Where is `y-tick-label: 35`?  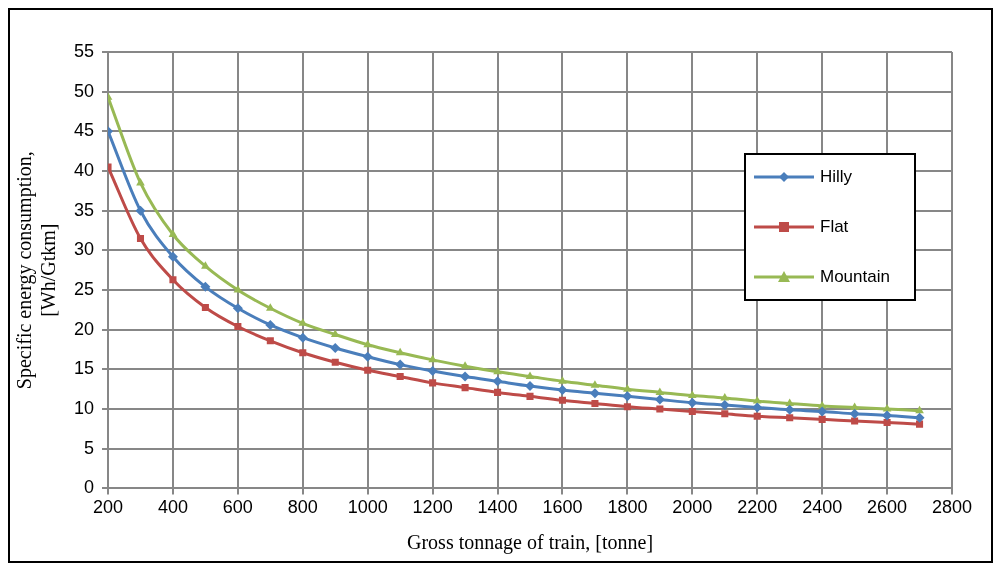 y-tick-label: 35 is located at coordinates (84, 209).